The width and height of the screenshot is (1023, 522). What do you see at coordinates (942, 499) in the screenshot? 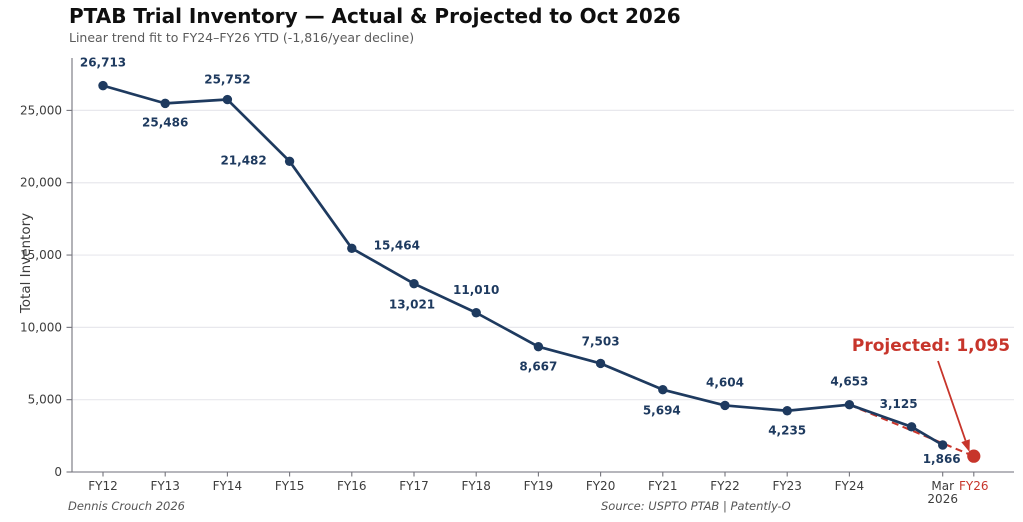
I see `x-axis-tick-label: 2026` at bounding box center [942, 499].